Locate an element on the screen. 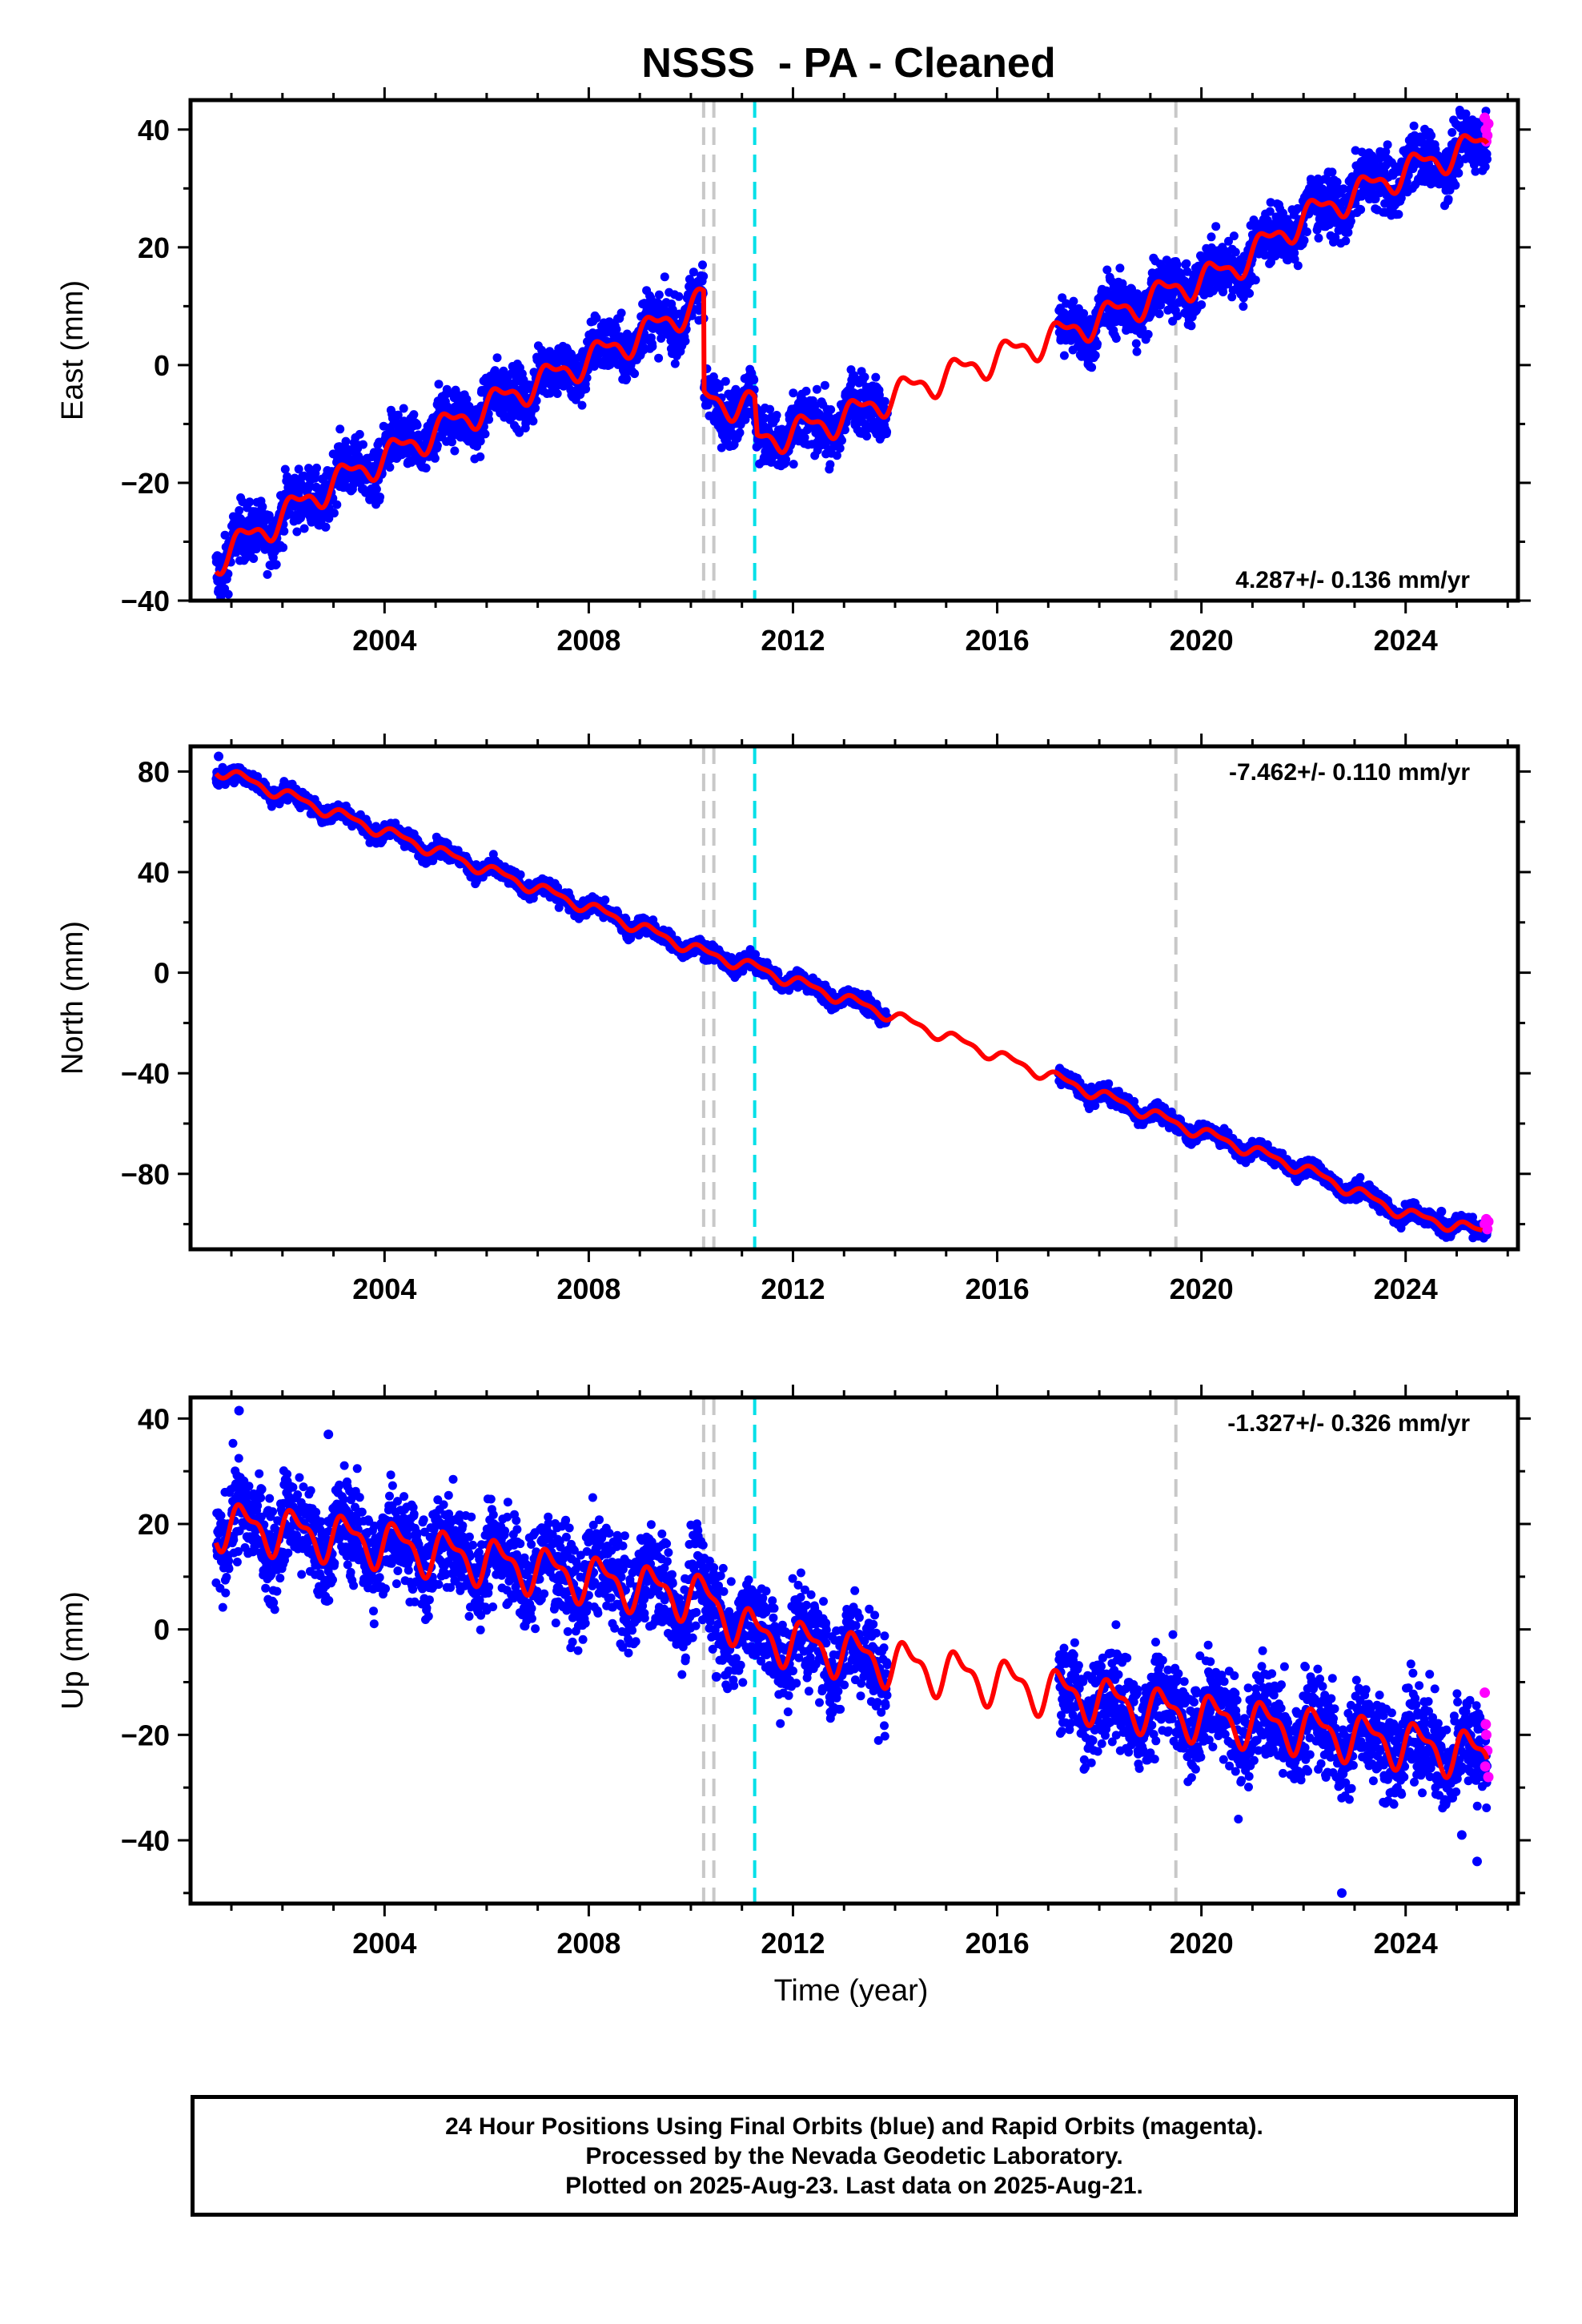 This screenshot has width=1582, height=2324. x-tick-label: 2004 is located at coordinates (384, 640).